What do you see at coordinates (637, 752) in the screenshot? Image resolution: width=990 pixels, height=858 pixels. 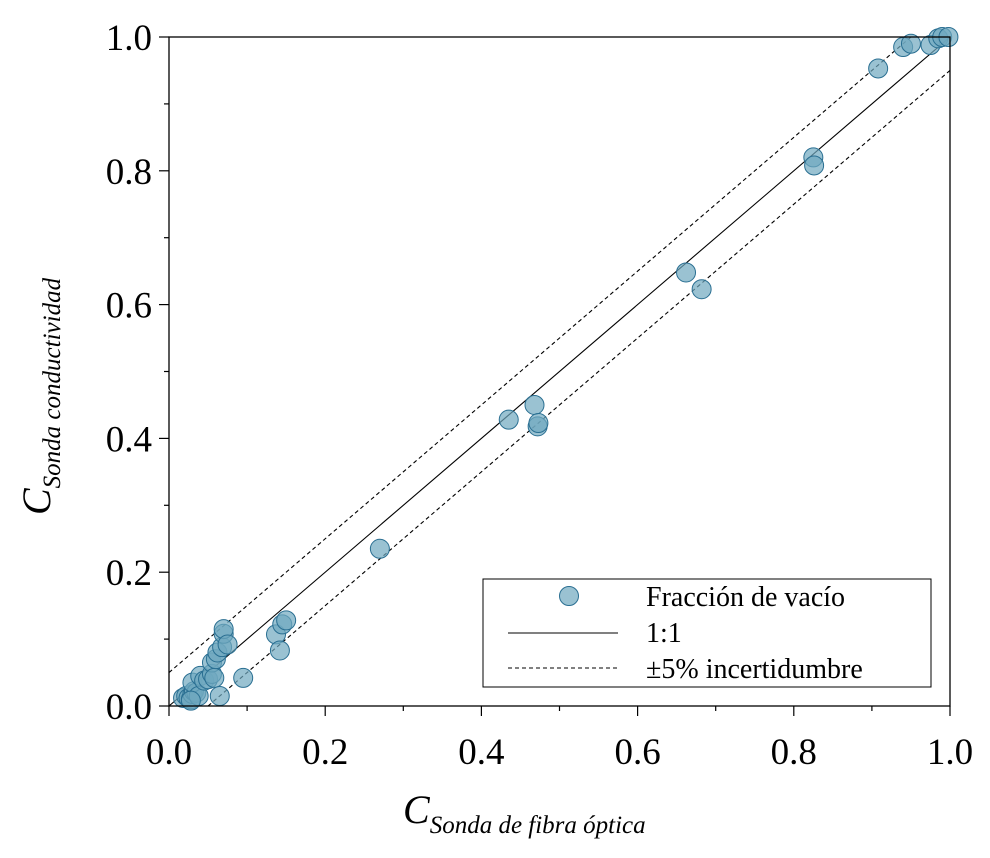 I see `x-tick-label: 0.6` at bounding box center [637, 752].